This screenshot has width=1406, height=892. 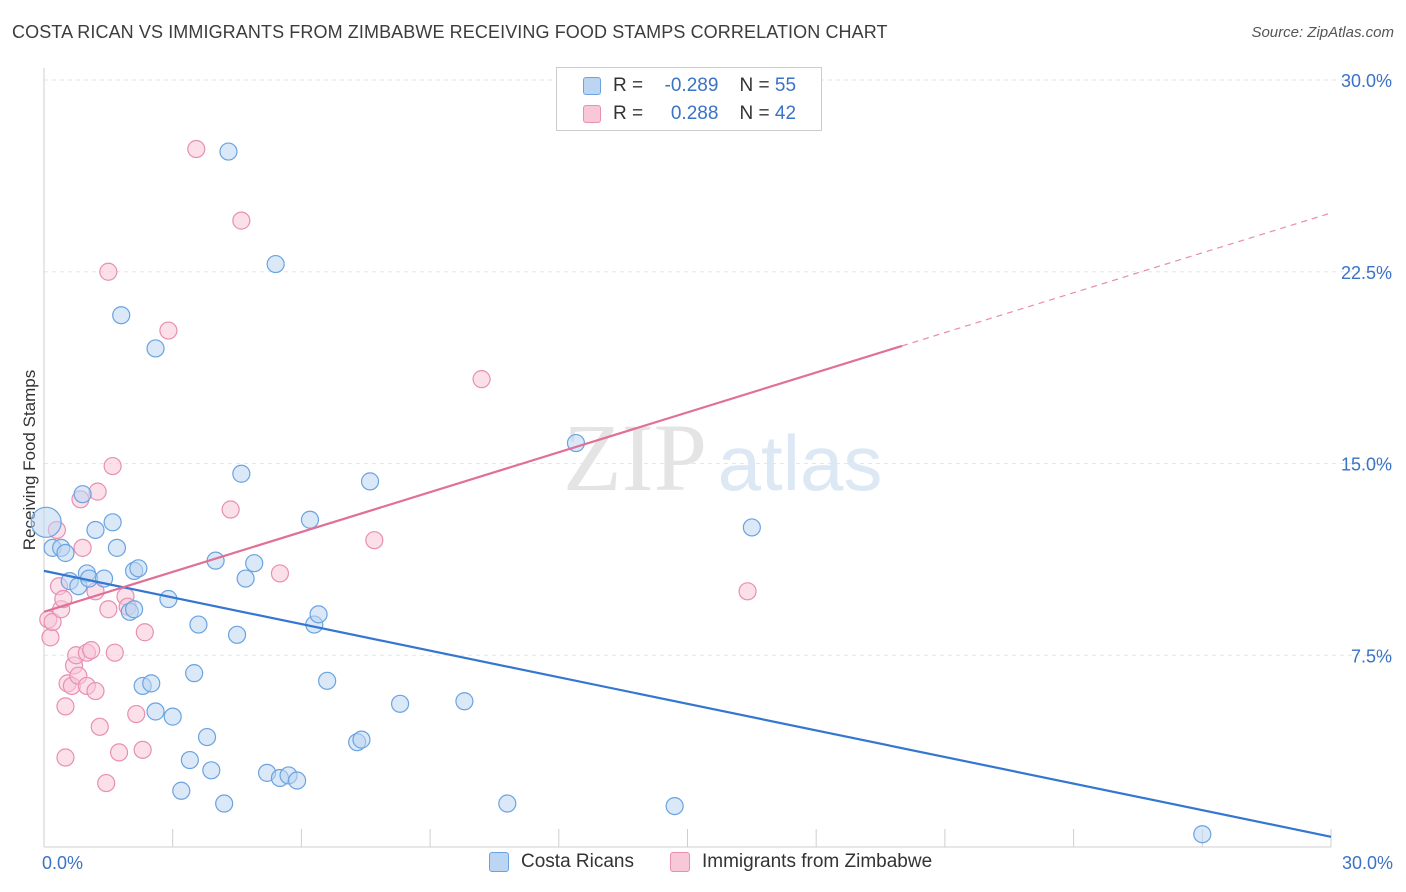 I want to click on watermark-atlas: atlas, so click(x=800, y=463).